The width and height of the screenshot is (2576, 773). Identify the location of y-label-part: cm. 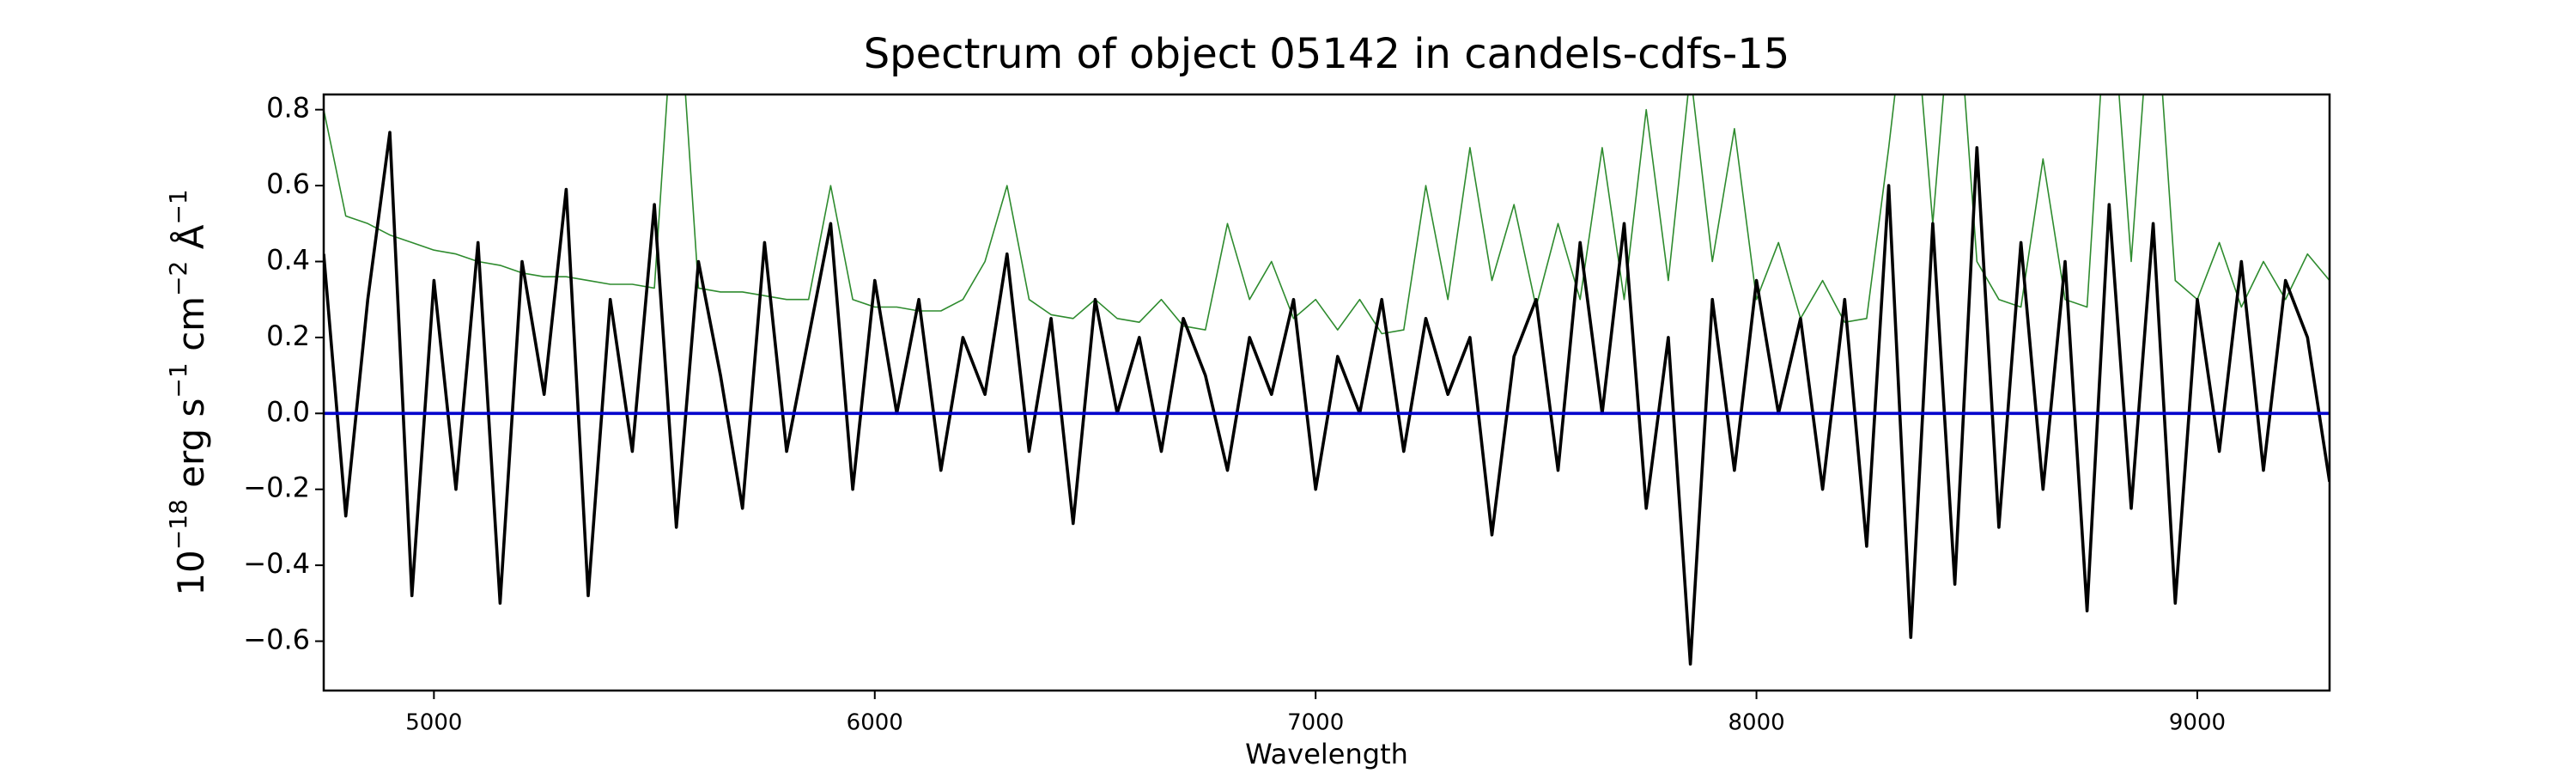
(191, 329).